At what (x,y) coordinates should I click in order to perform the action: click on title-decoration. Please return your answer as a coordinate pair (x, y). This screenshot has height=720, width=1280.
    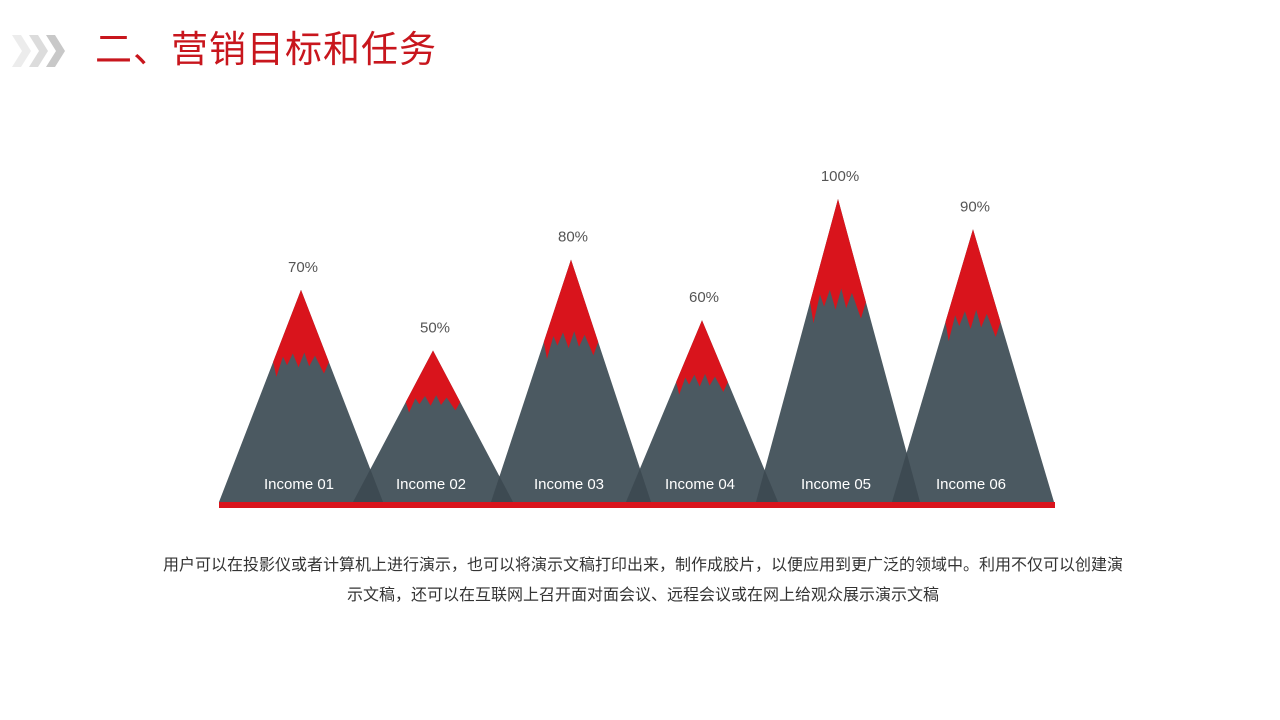
    Looking at the image, I should click on (40, 51).